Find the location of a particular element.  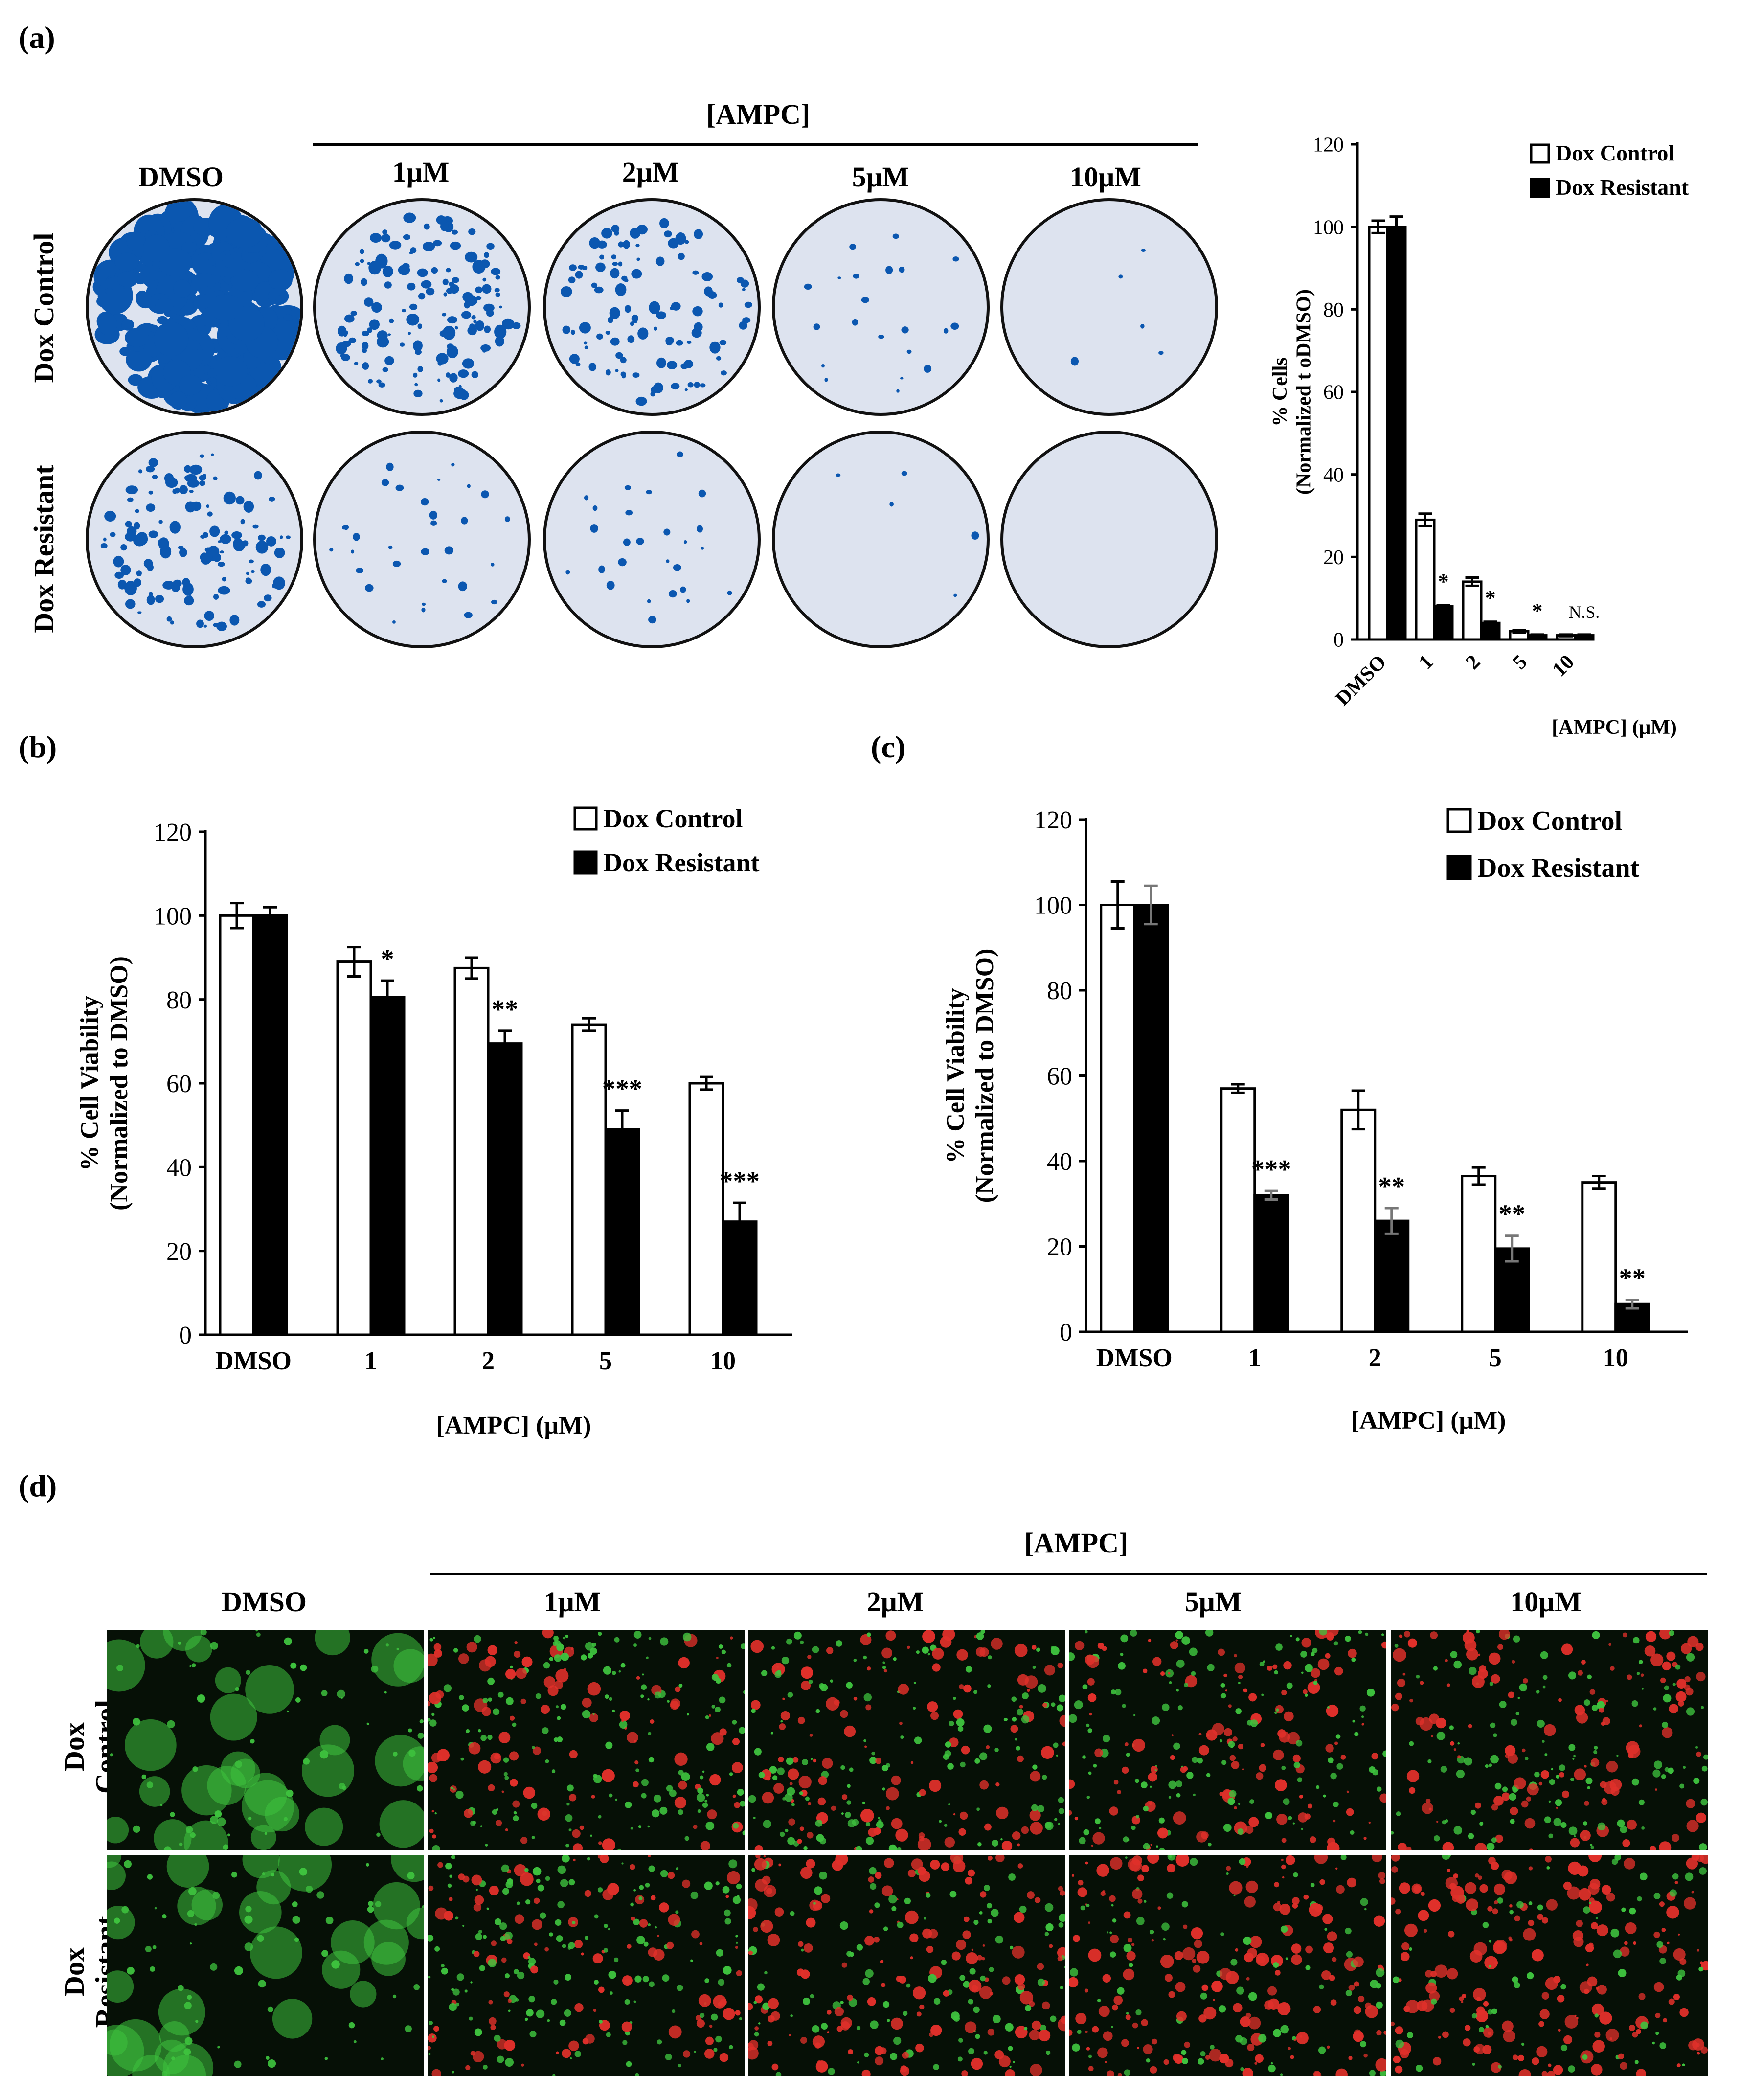

panel-a-col-1um: 1μM is located at coordinates (421, 172).